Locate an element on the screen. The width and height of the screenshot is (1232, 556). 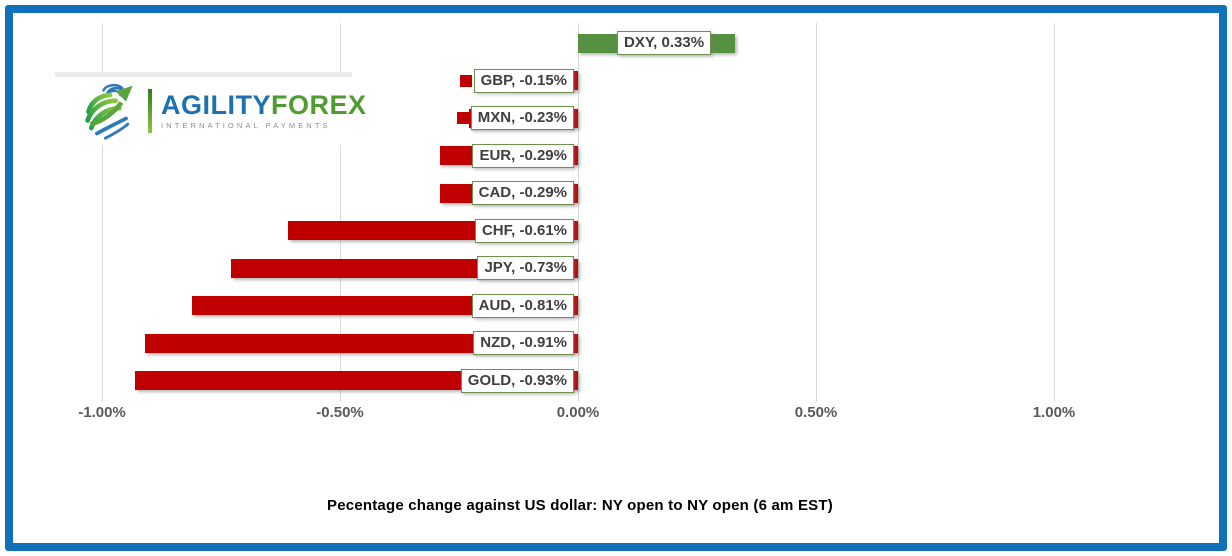
gridline--1.00% is located at coordinates (102, 212).